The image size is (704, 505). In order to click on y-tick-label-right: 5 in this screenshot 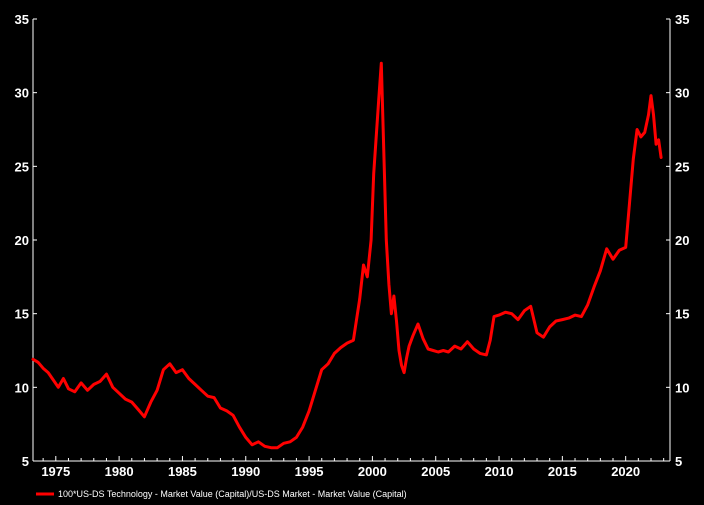, I will do `click(678, 461)`.